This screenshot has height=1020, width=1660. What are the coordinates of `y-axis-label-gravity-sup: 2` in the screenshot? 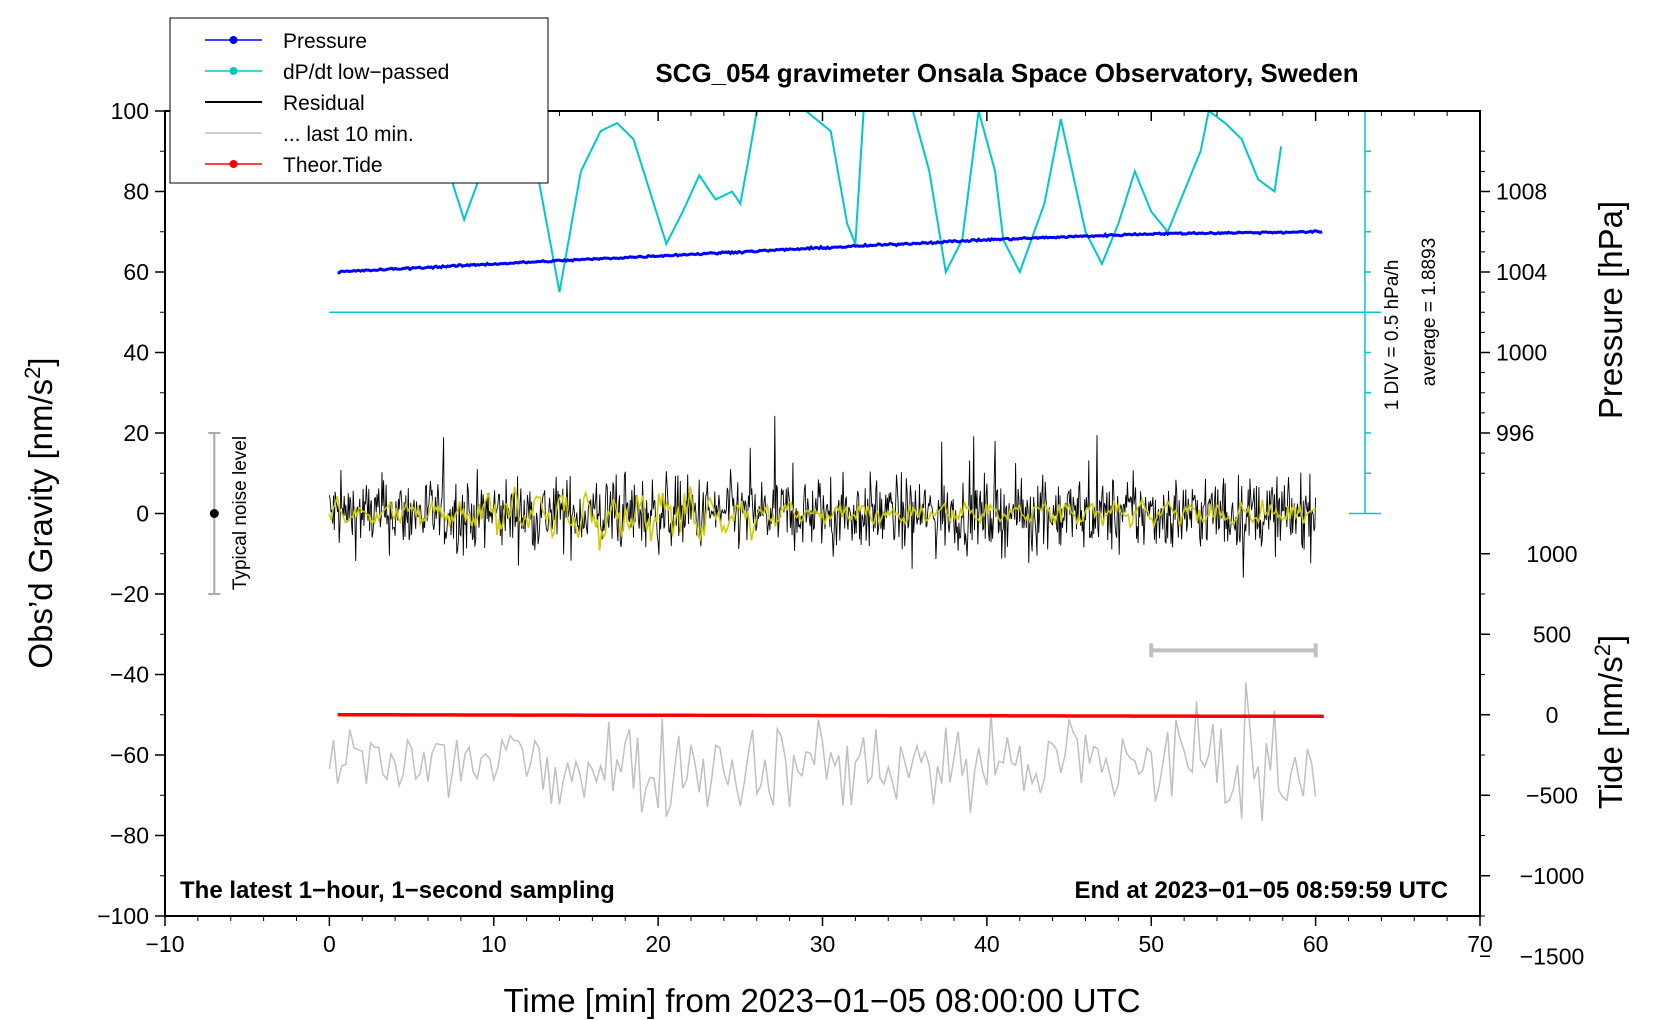 It's located at (32, 373).